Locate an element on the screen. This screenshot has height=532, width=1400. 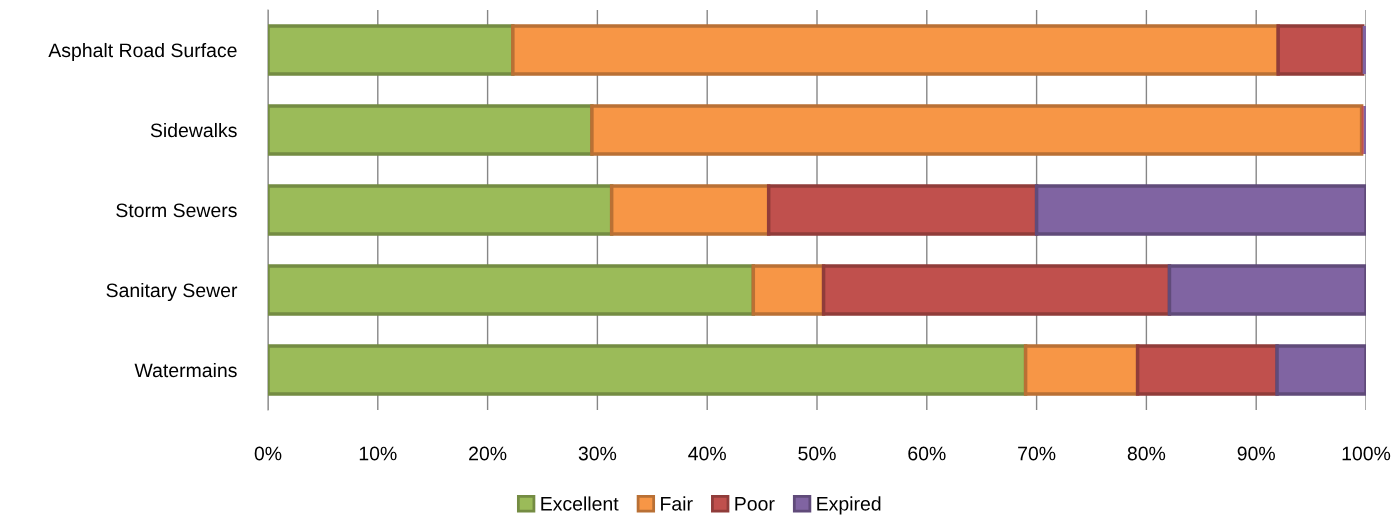
x-tick-label: 80% is located at coordinates (1146, 453).